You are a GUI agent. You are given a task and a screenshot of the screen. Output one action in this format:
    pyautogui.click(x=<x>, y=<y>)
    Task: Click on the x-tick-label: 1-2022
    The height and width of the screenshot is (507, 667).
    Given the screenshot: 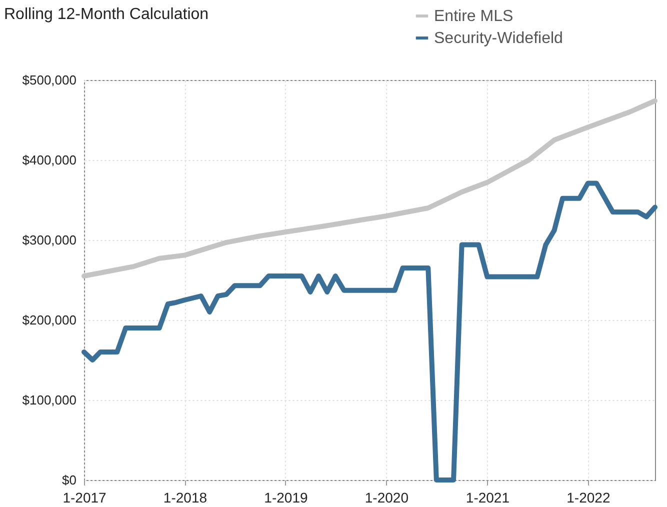 What is the action you would take?
    pyautogui.click(x=588, y=498)
    